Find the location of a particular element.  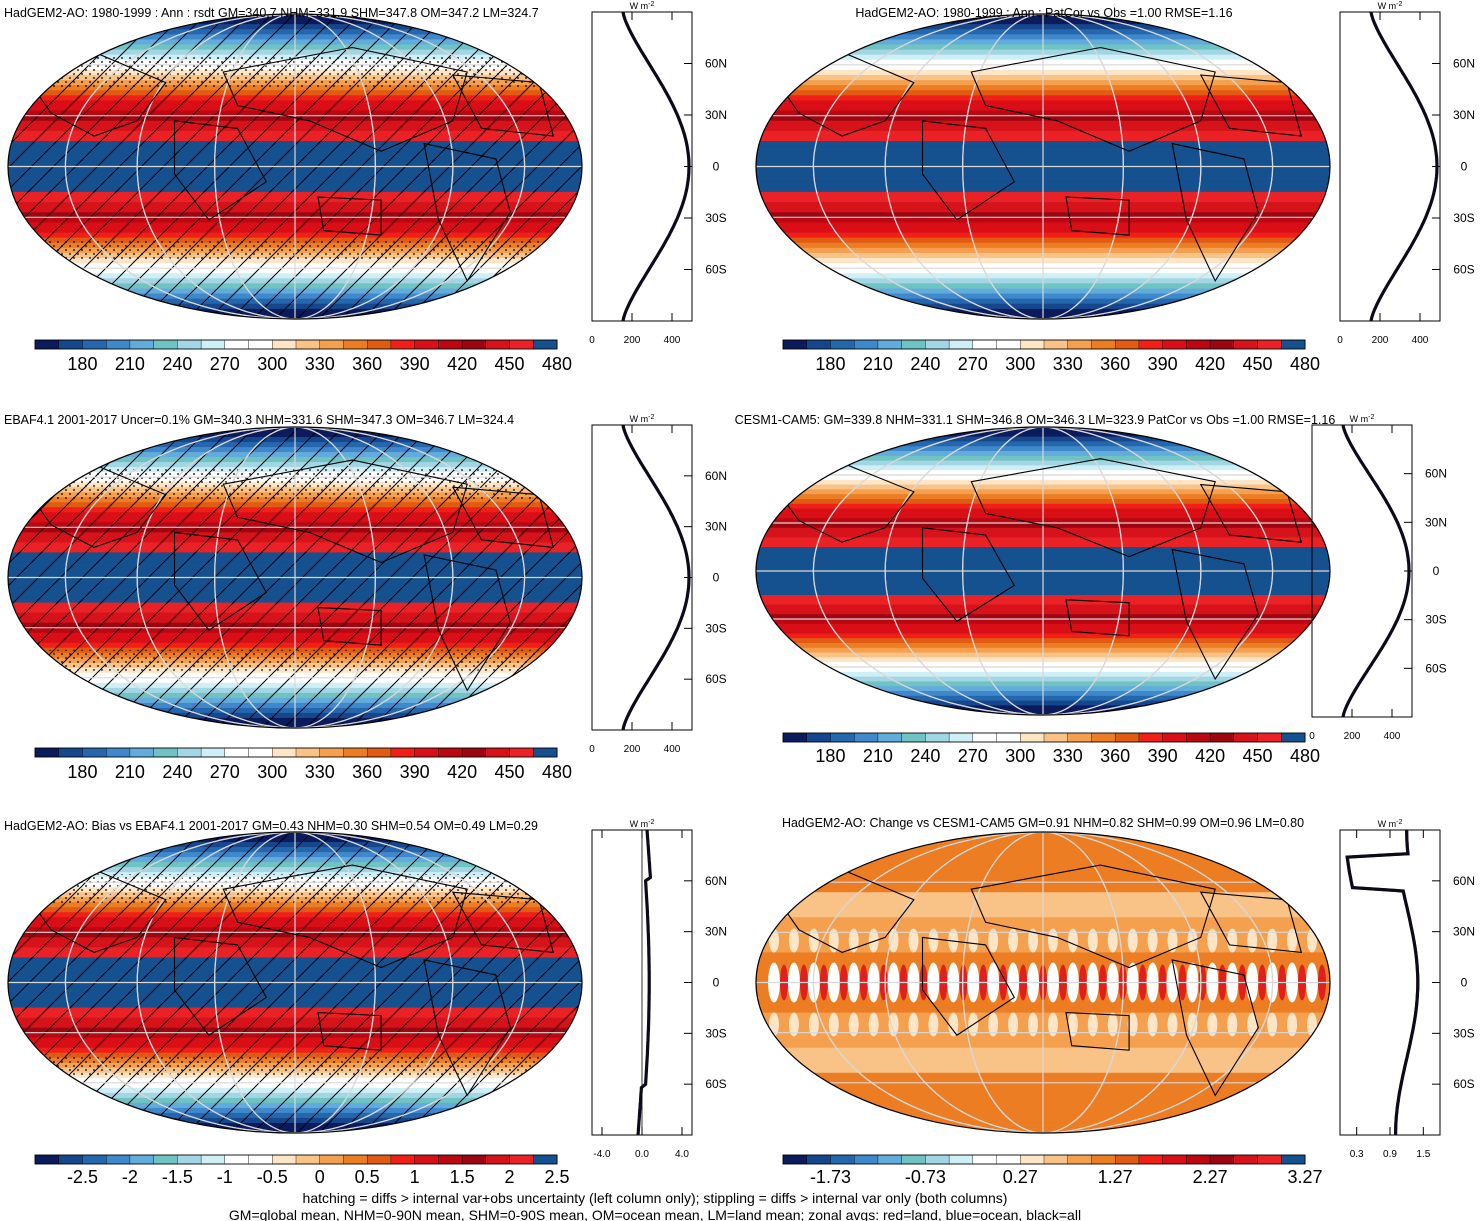

profile-curve-land is located at coordinates (1382, 982).